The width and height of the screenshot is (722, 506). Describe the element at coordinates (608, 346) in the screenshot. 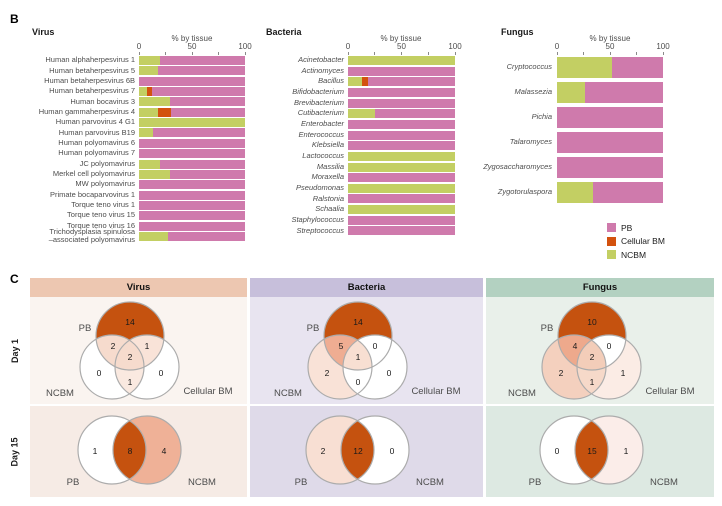

I see `venn-count-pb-cbm: 0` at that location.